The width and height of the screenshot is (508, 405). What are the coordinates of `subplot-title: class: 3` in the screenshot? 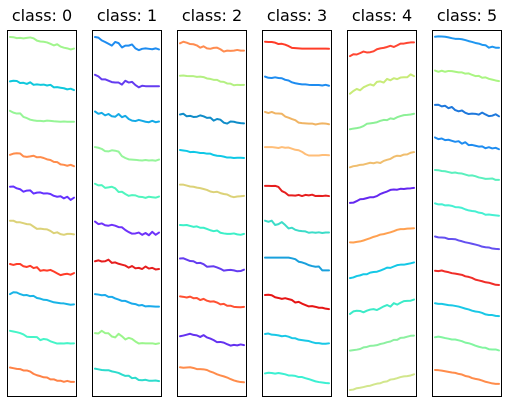 It's located at (297, 15).